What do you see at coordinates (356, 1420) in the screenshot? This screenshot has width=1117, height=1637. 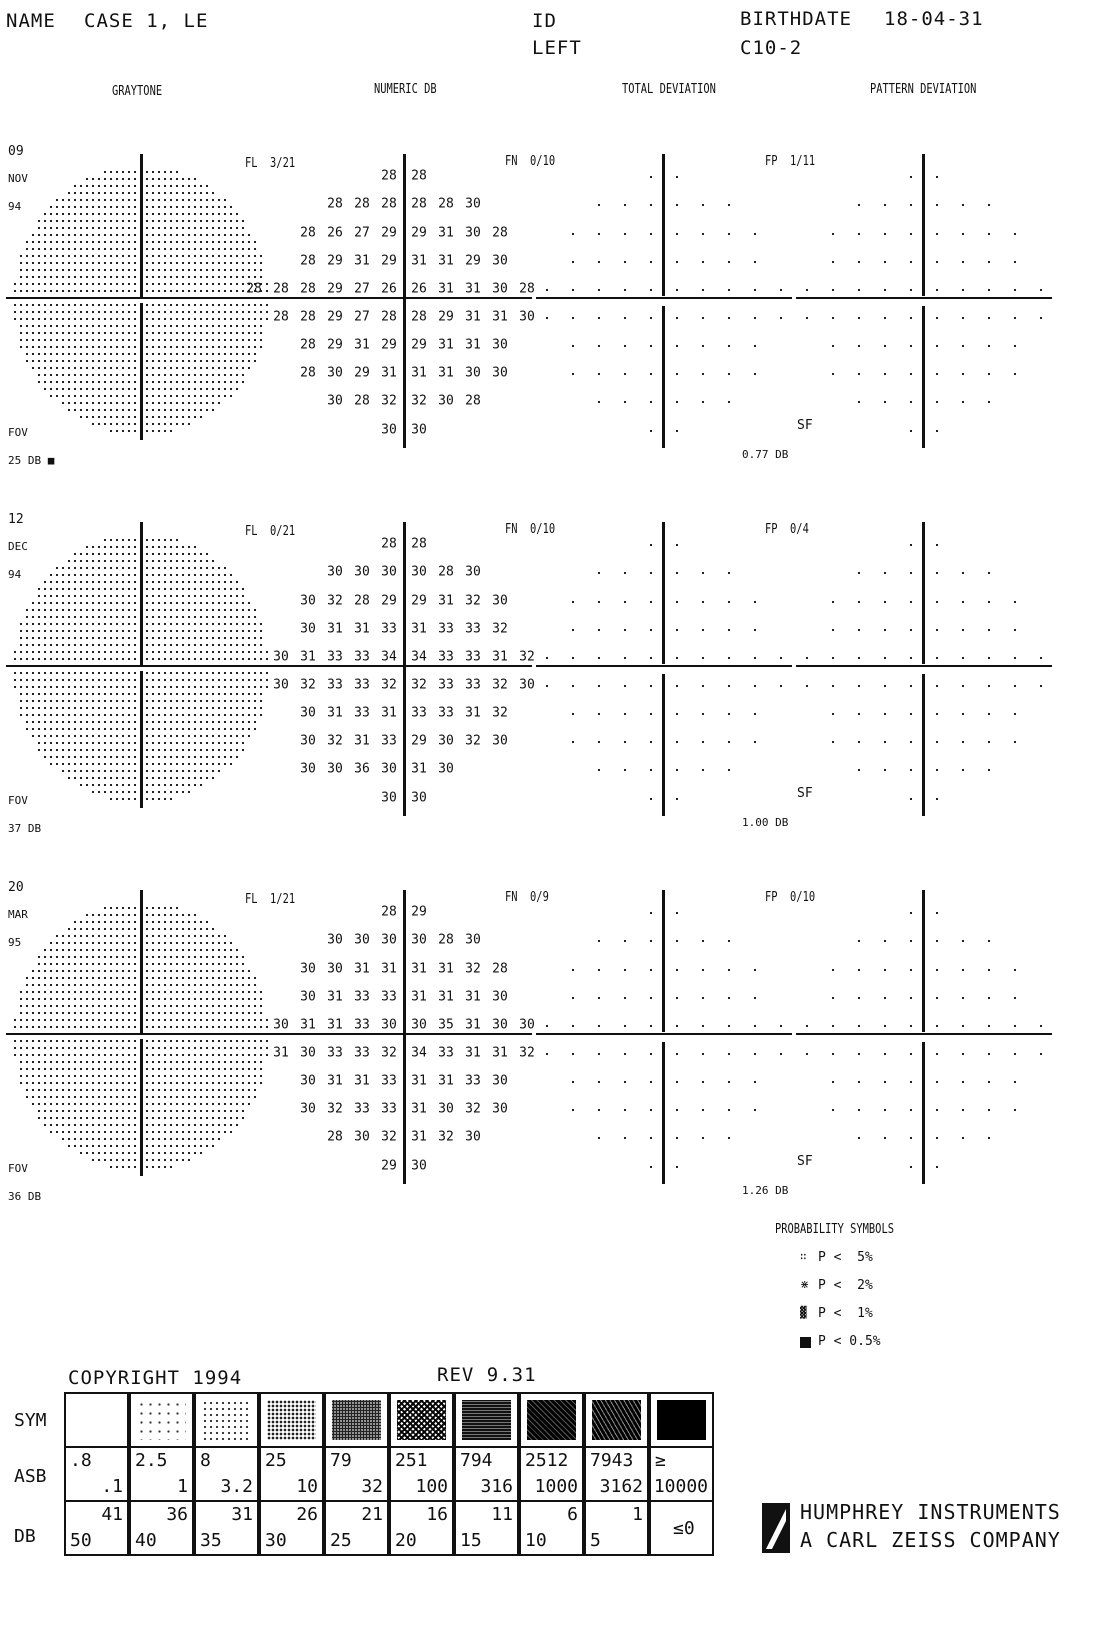 I see `sym-swatch` at bounding box center [356, 1420].